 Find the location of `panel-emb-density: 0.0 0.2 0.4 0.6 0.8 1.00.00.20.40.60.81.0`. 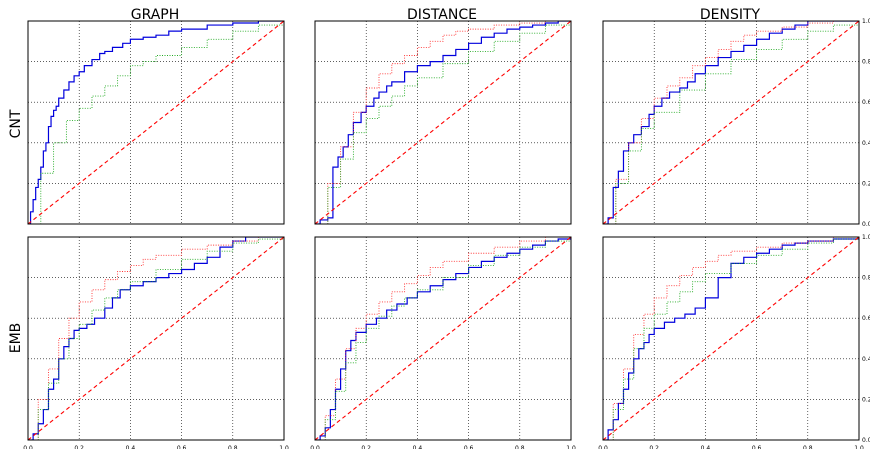

panel-emb-density: 0.0 0.2 0.4 0.6 0.8 1.00.00.20.40.60.81.0 is located at coordinates (734, 341).